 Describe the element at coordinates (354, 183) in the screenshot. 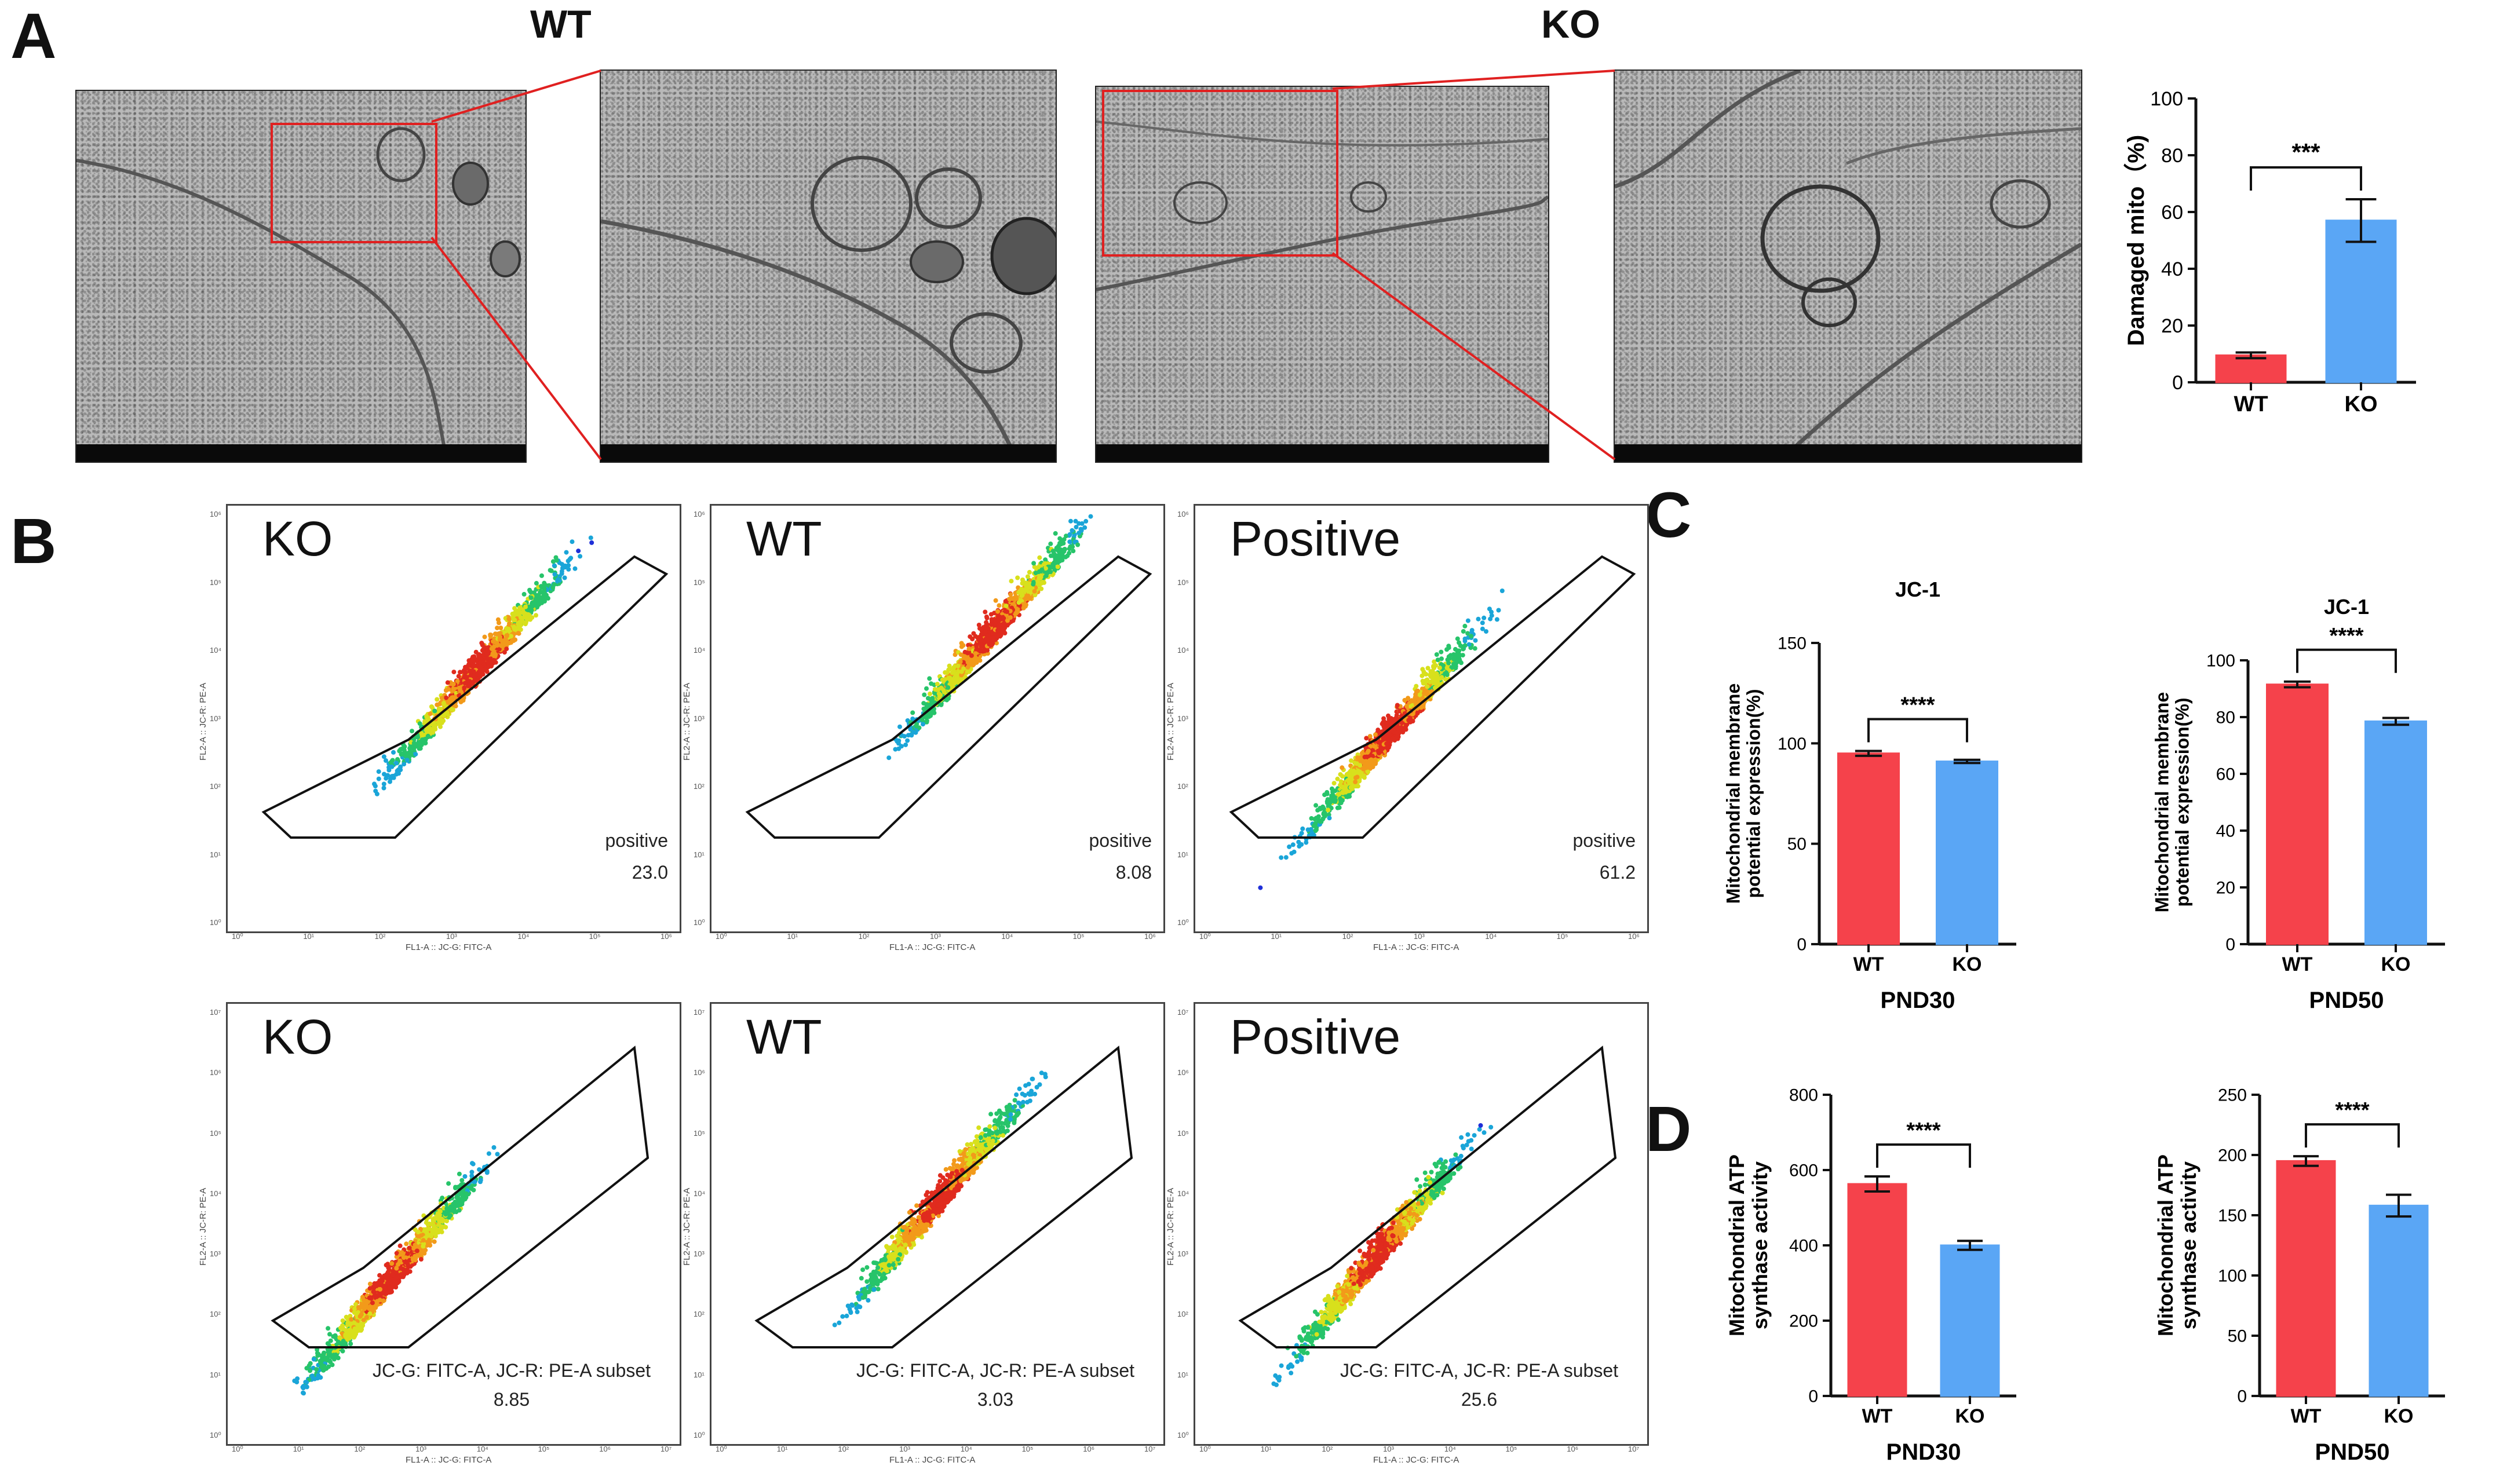

I see `zoom-box` at that location.